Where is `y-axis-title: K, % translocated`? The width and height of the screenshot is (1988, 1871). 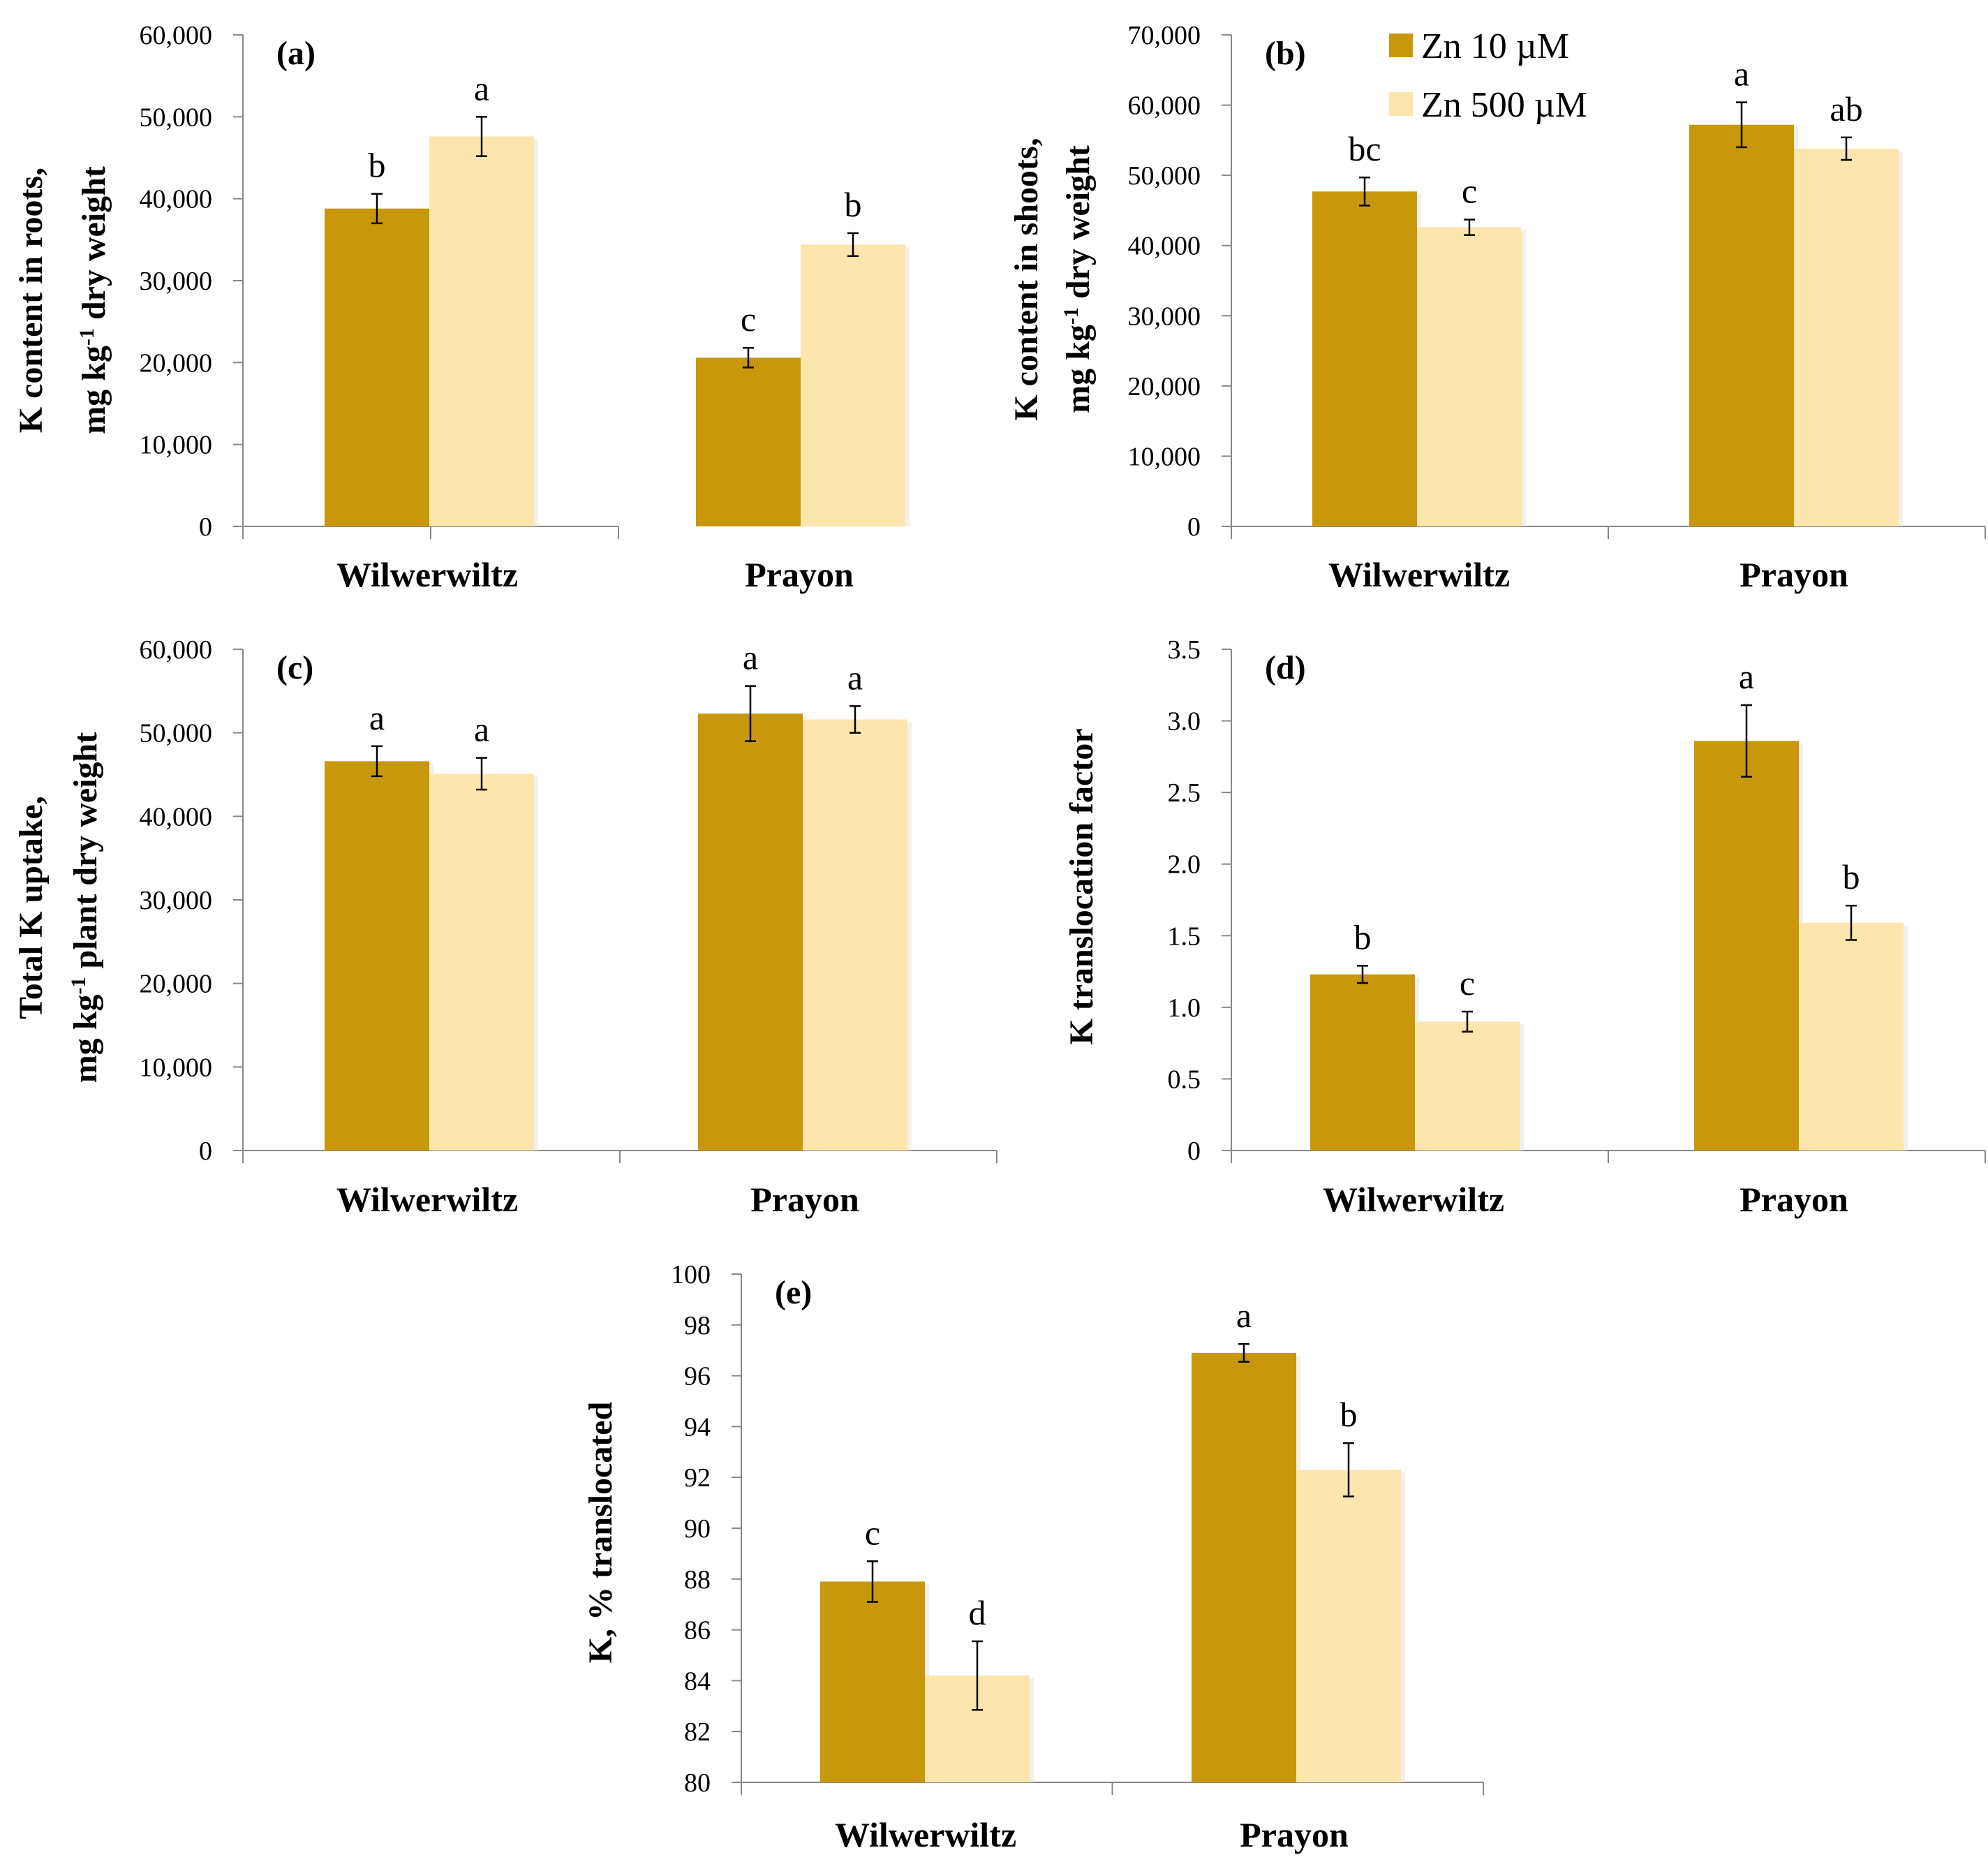 y-axis-title: K, % translocated is located at coordinates (600, 1532).